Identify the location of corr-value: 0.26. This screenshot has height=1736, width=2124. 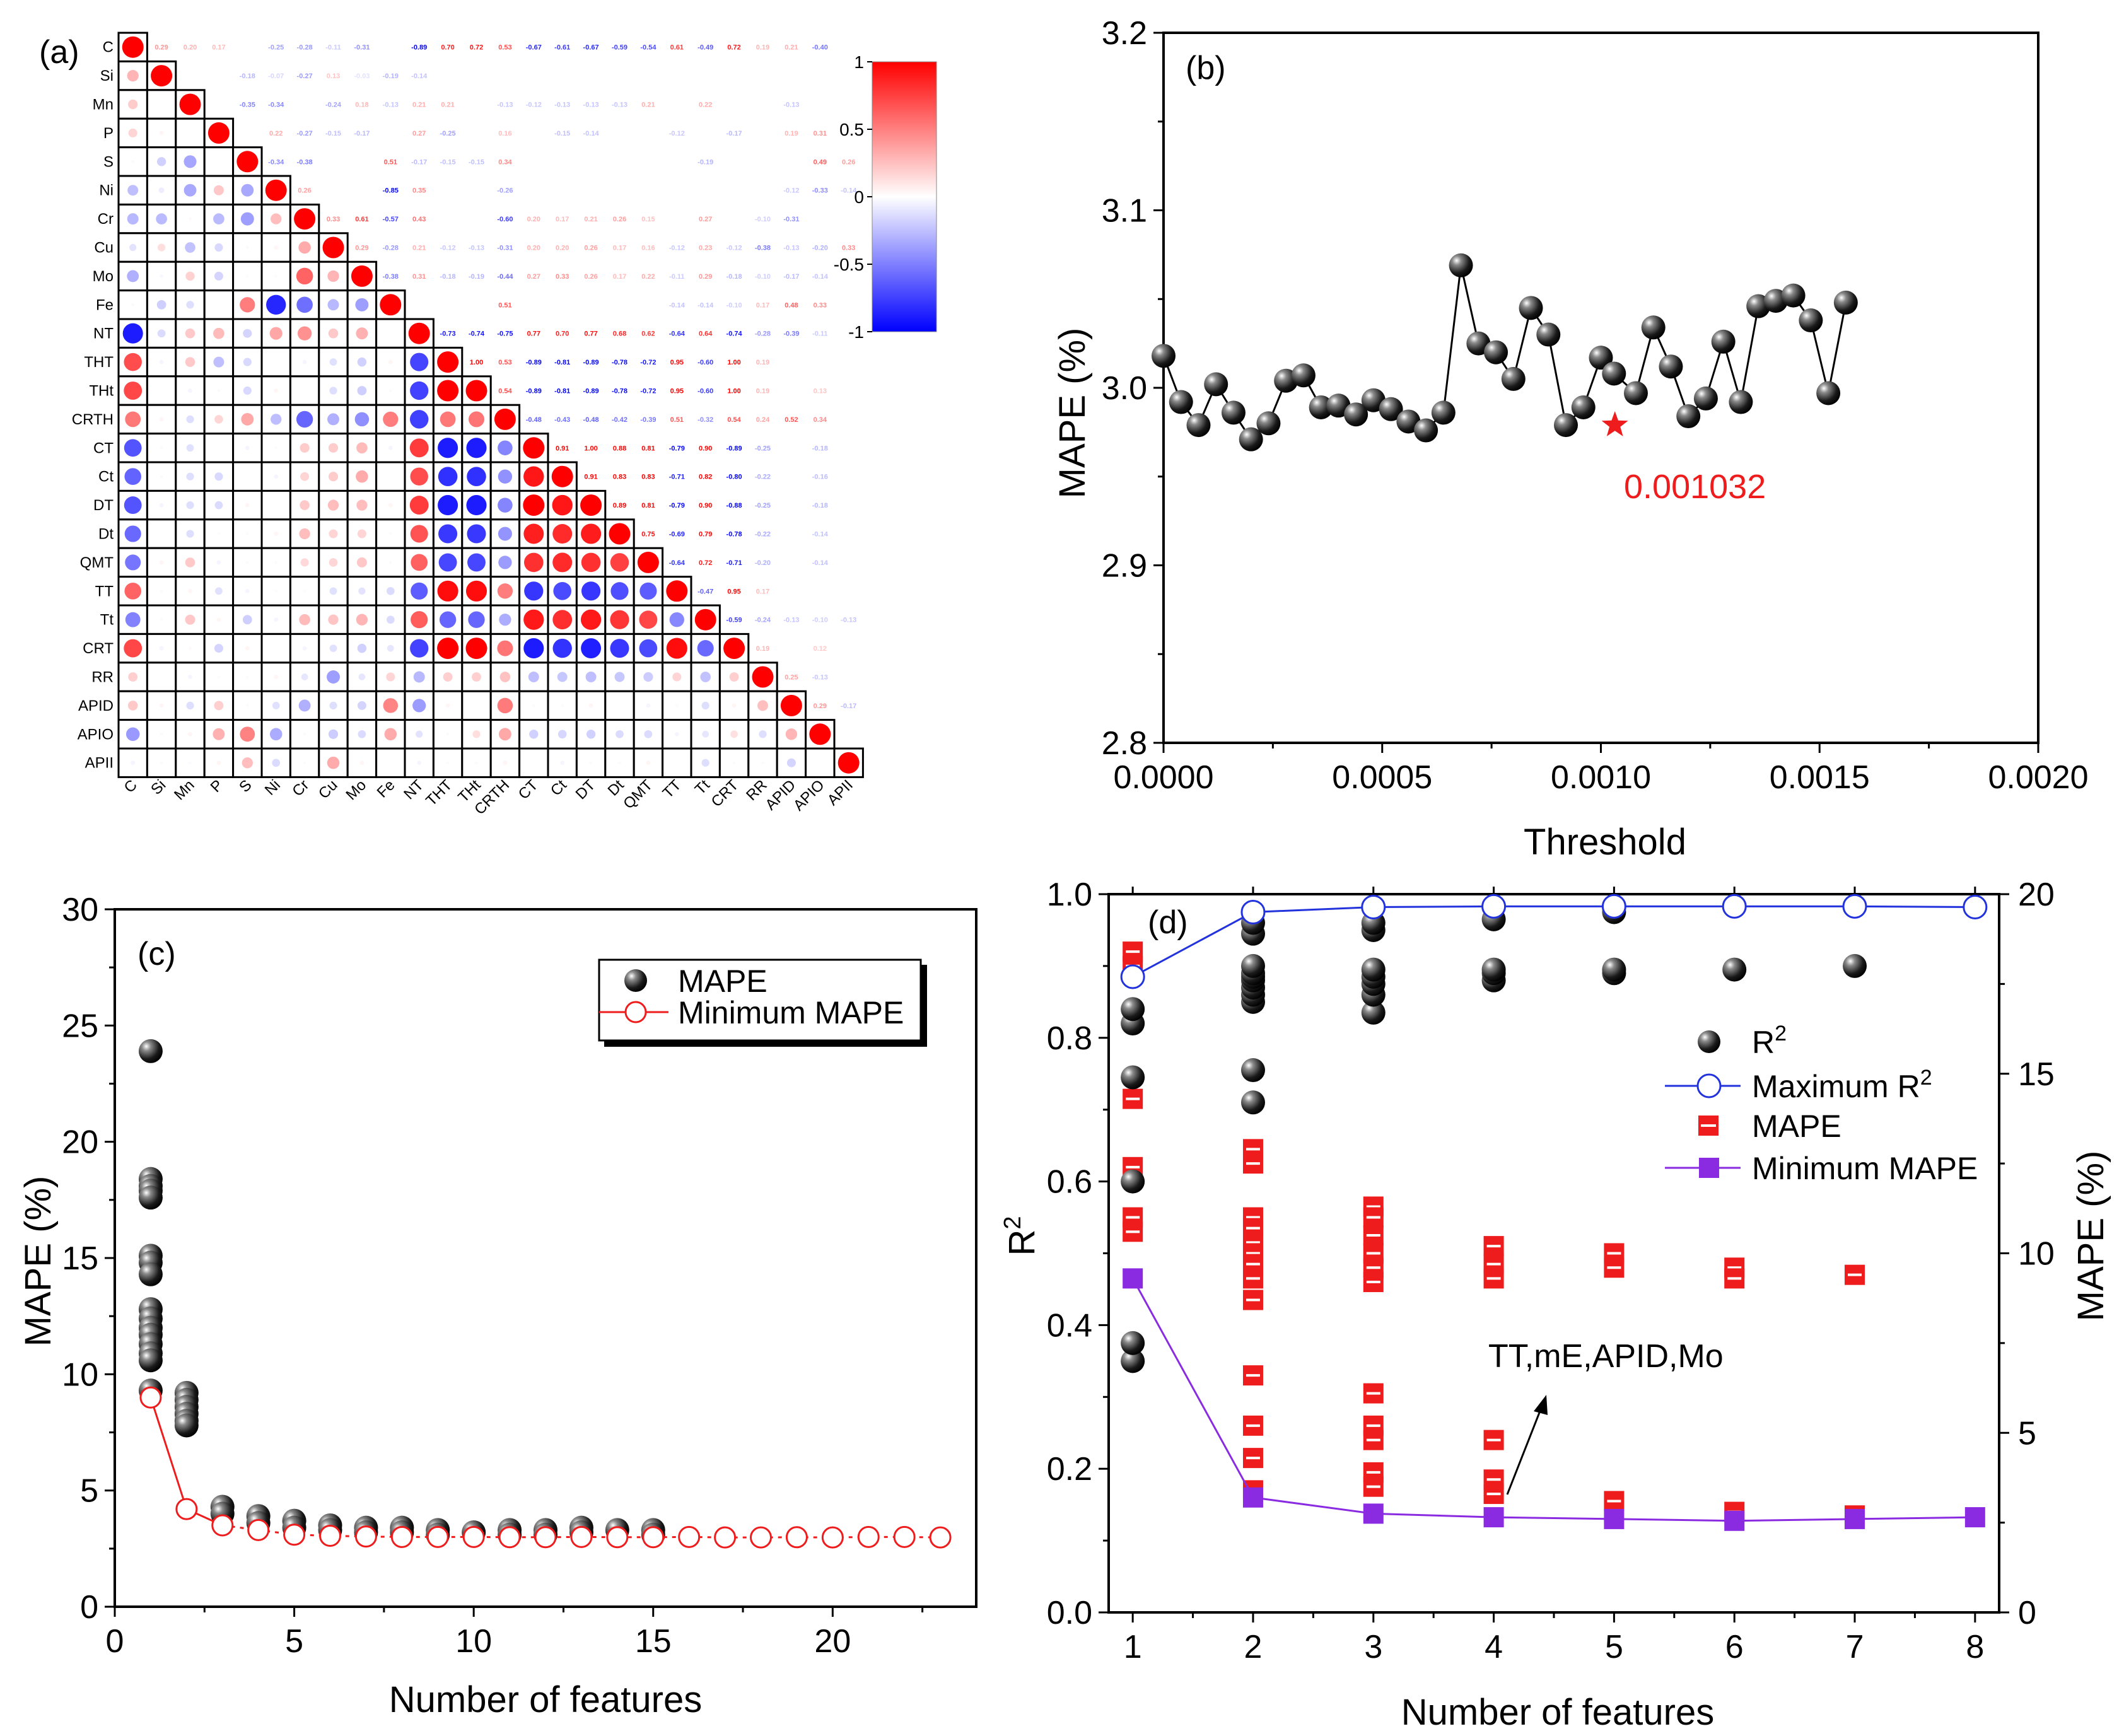
(304, 191).